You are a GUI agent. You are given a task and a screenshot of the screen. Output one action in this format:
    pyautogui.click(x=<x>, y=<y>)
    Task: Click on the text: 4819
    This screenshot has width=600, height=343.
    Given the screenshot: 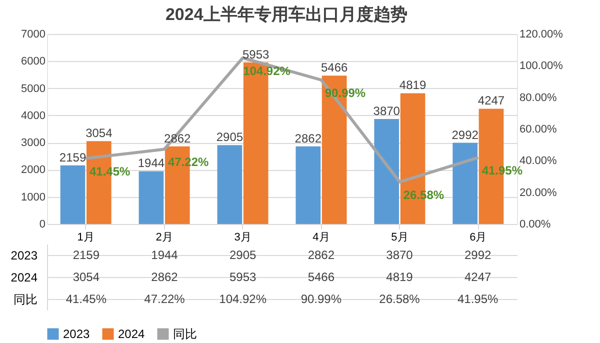 What is the action you would take?
    pyautogui.click(x=412, y=85)
    